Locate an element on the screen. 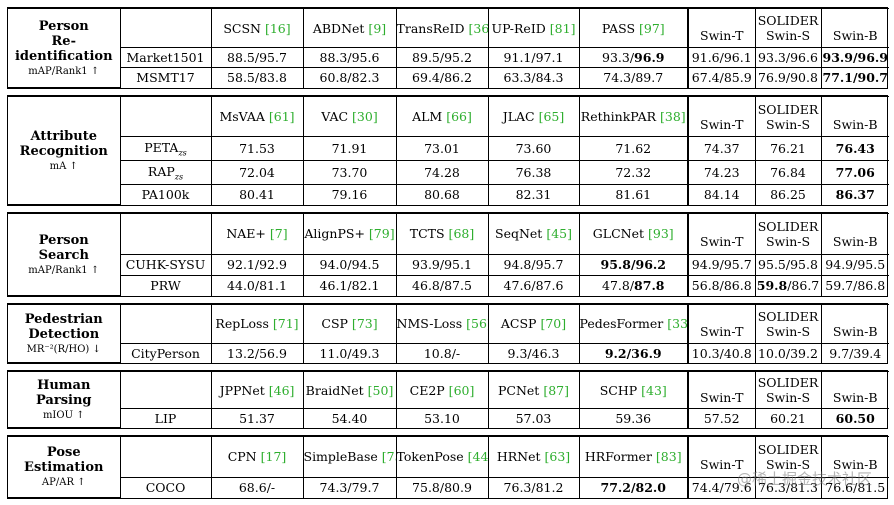 The height and width of the screenshot is (505, 894). dataset-name: LIP is located at coordinates (165, 418).